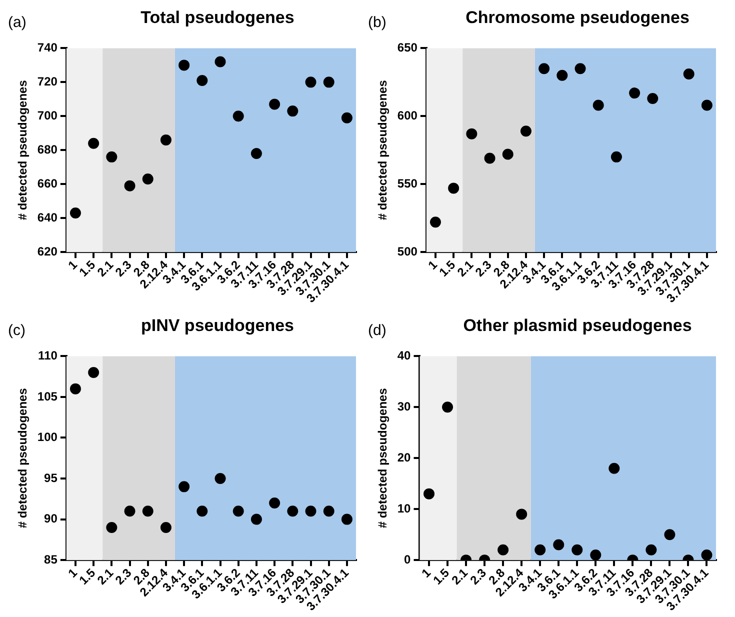 The width and height of the screenshot is (735, 617). I want to click on chart-title: Chromosome pseudogenes, so click(577, 18).